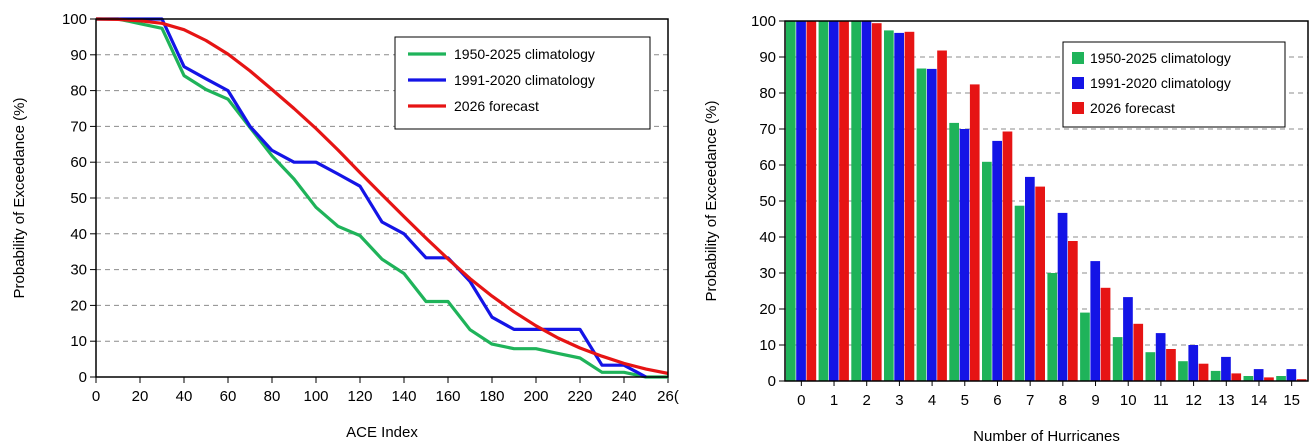 The width and height of the screenshot is (1316, 447). Describe the element at coordinates (1030, 400) in the screenshot. I see `x-tick-label: 7` at that location.